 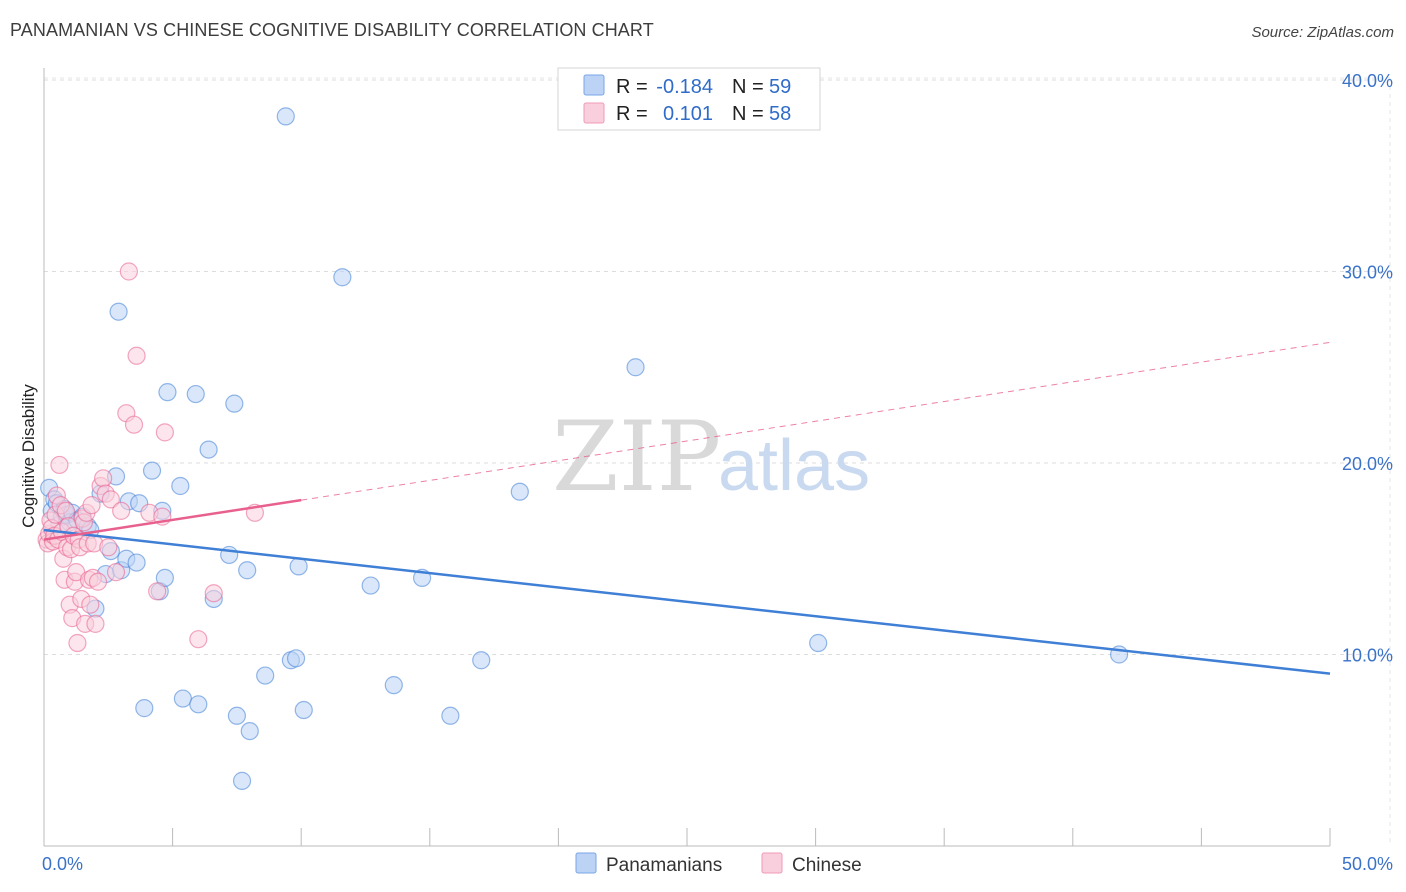 What do you see at coordinates (689, 99) in the screenshot?
I see `correlation-legend: R = -0.184 N = 59 R = 0.101 N = 58` at bounding box center [689, 99].